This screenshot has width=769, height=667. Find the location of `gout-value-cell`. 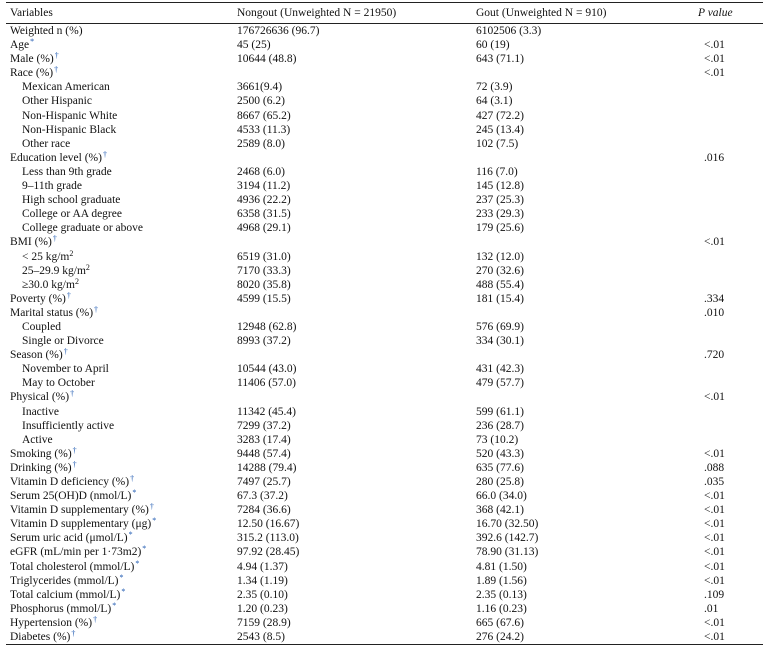

gout-value-cell is located at coordinates (581, 242).